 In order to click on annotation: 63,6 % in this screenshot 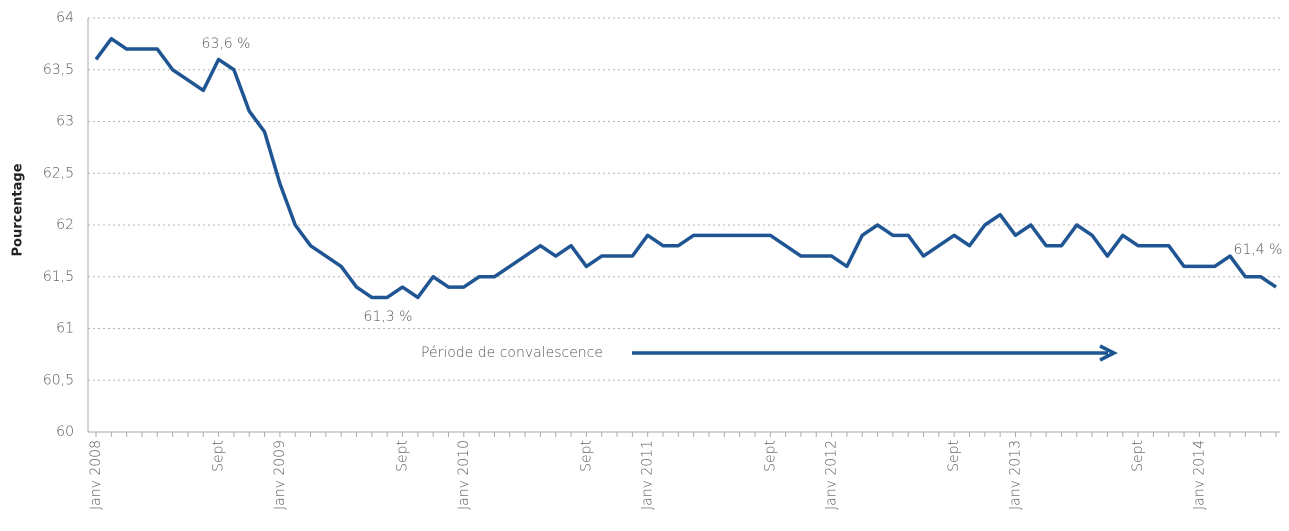, I will do `click(226, 44)`.